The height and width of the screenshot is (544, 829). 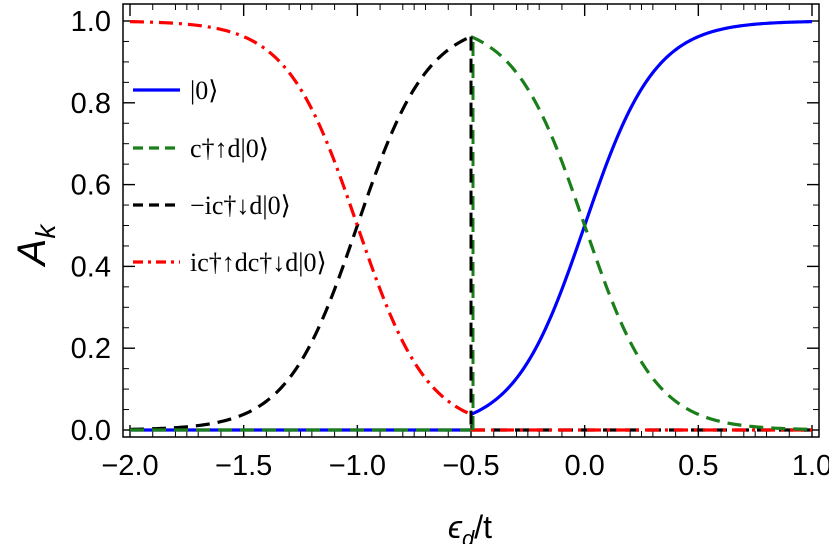 I want to click on y-tick-label: 0.8, so click(x=91, y=104).